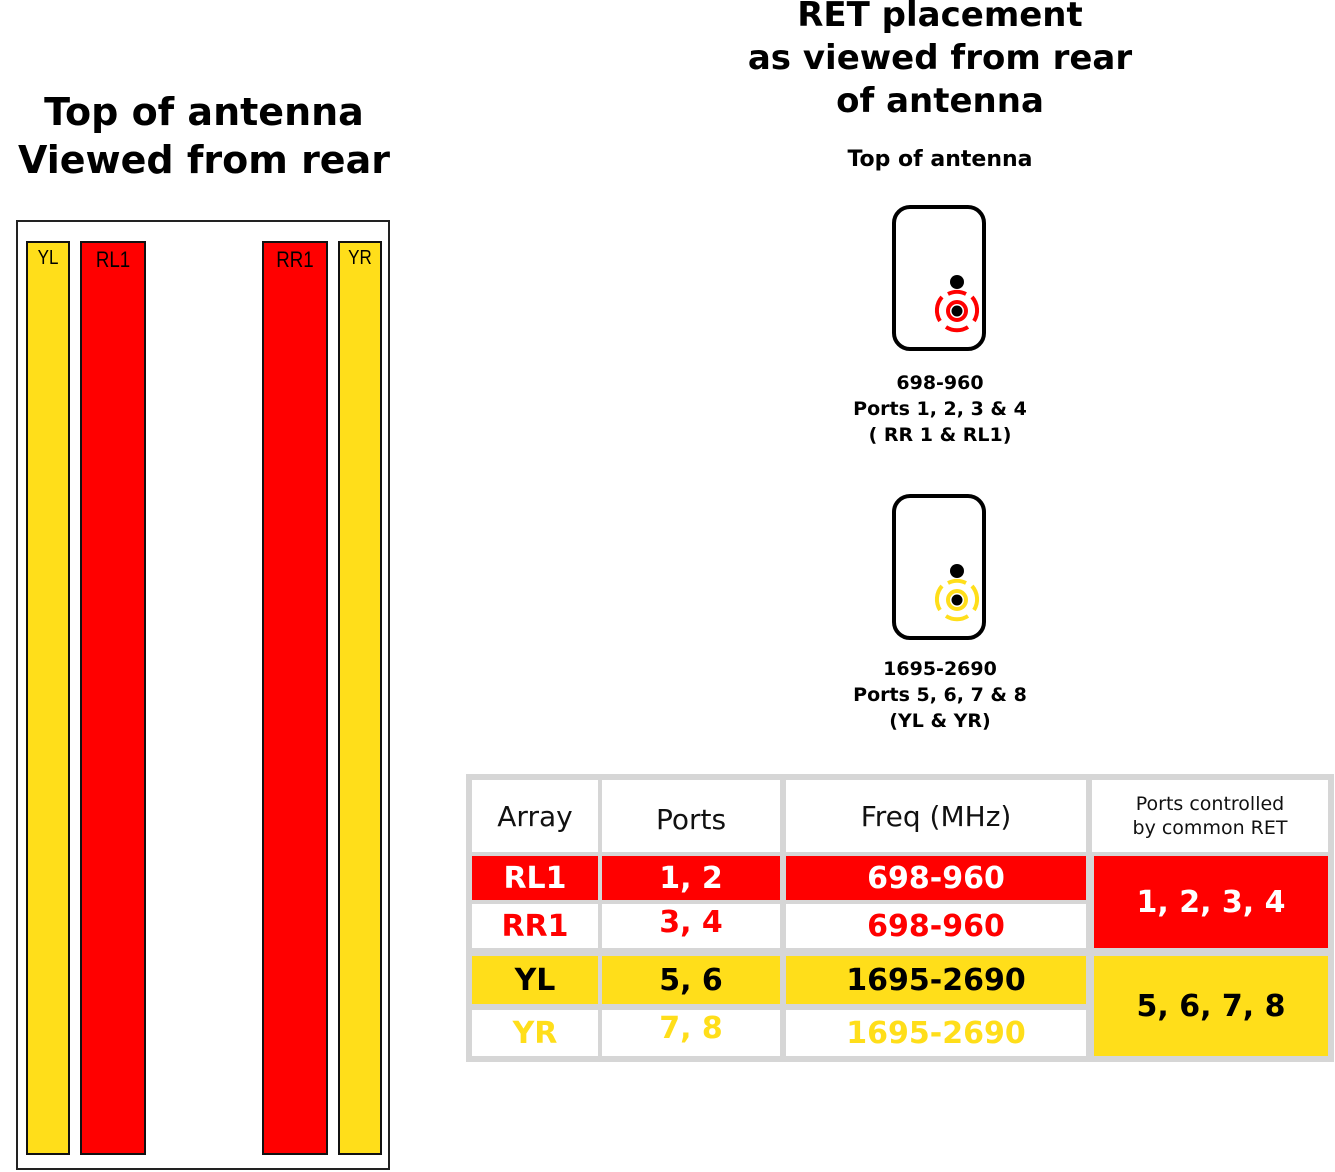 This screenshot has width=1335, height=1172. What do you see at coordinates (535, 926) in the screenshot?
I see `row-rr1-array: RR1` at bounding box center [535, 926].